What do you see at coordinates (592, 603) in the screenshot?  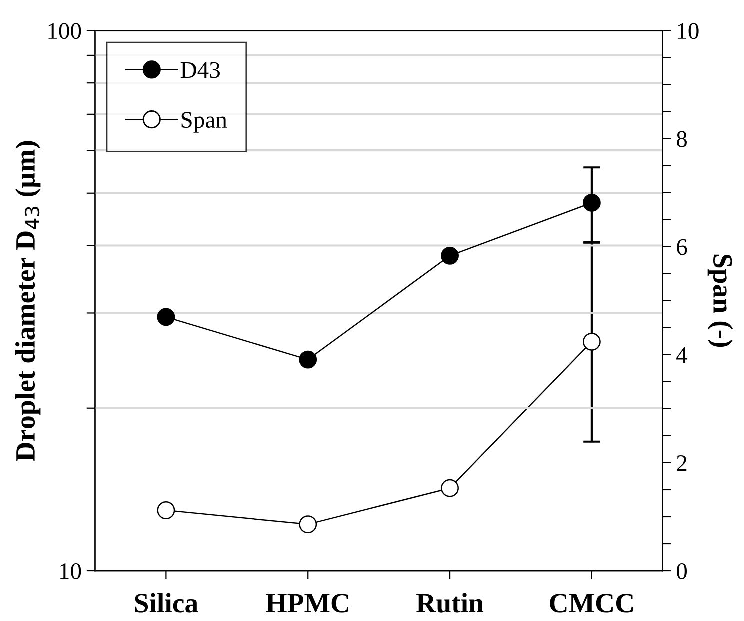 I see `x-tick-label: CMCC` at bounding box center [592, 603].